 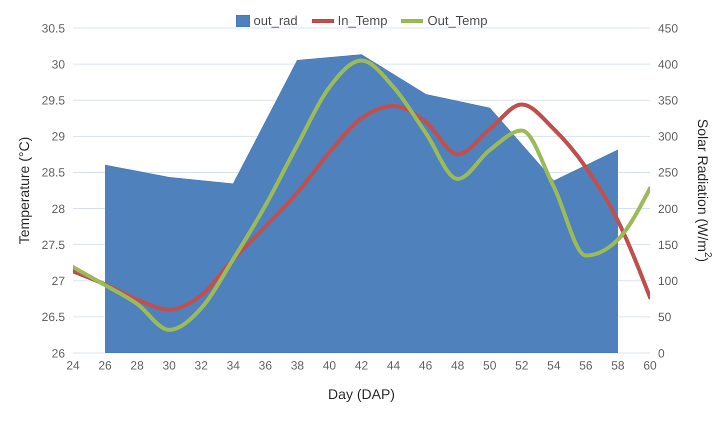 What do you see at coordinates (54, 28) in the screenshot?
I see `y-tick-label: 30.5` at bounding box center [54, 28].